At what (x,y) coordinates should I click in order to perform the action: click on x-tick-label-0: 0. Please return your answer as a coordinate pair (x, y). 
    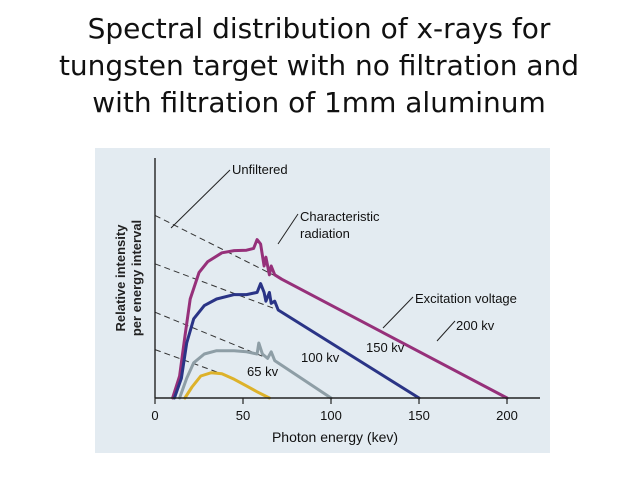
    Looking at the image, I should click on (154, 415).